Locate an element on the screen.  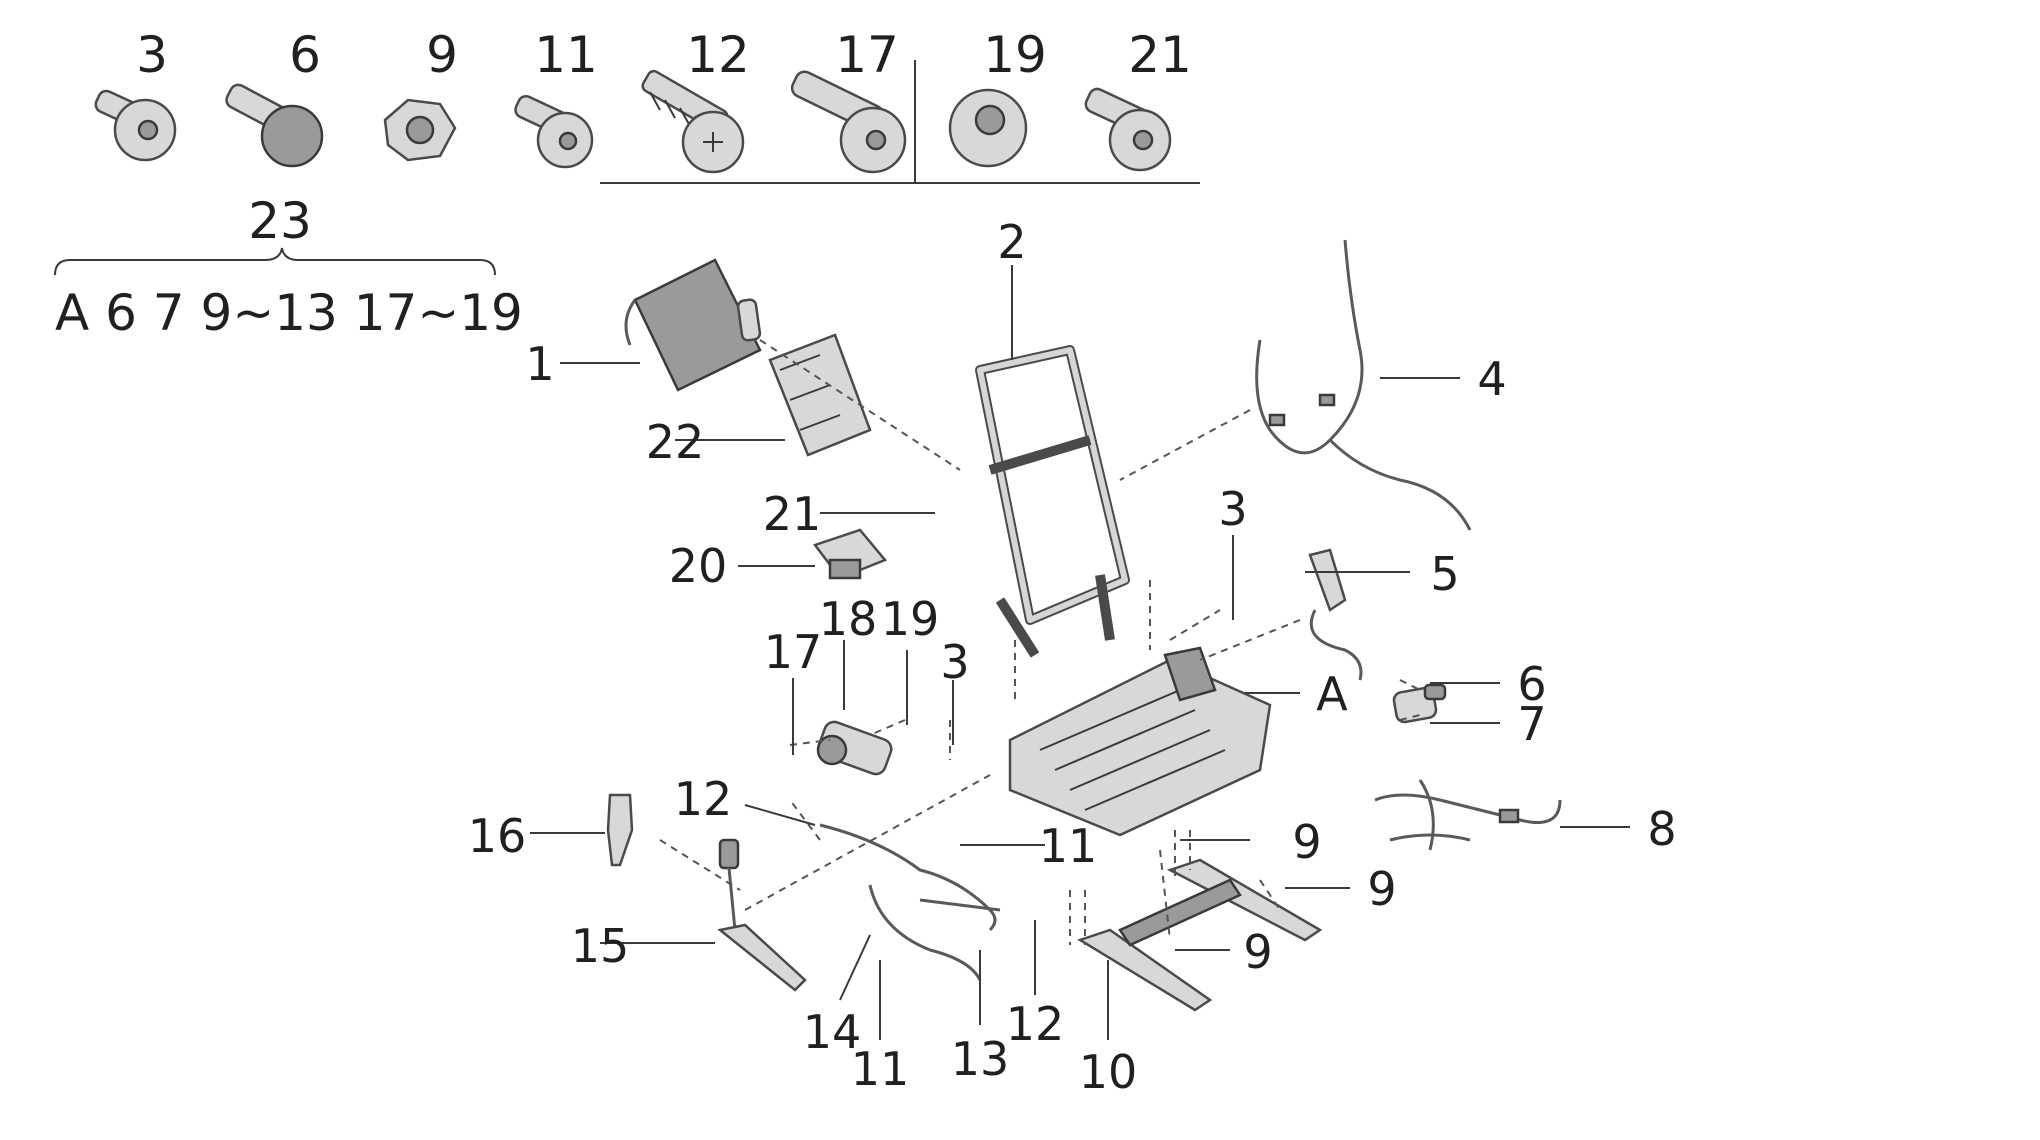
fastener-label-6: 6 is located at coordinates (305, 55).